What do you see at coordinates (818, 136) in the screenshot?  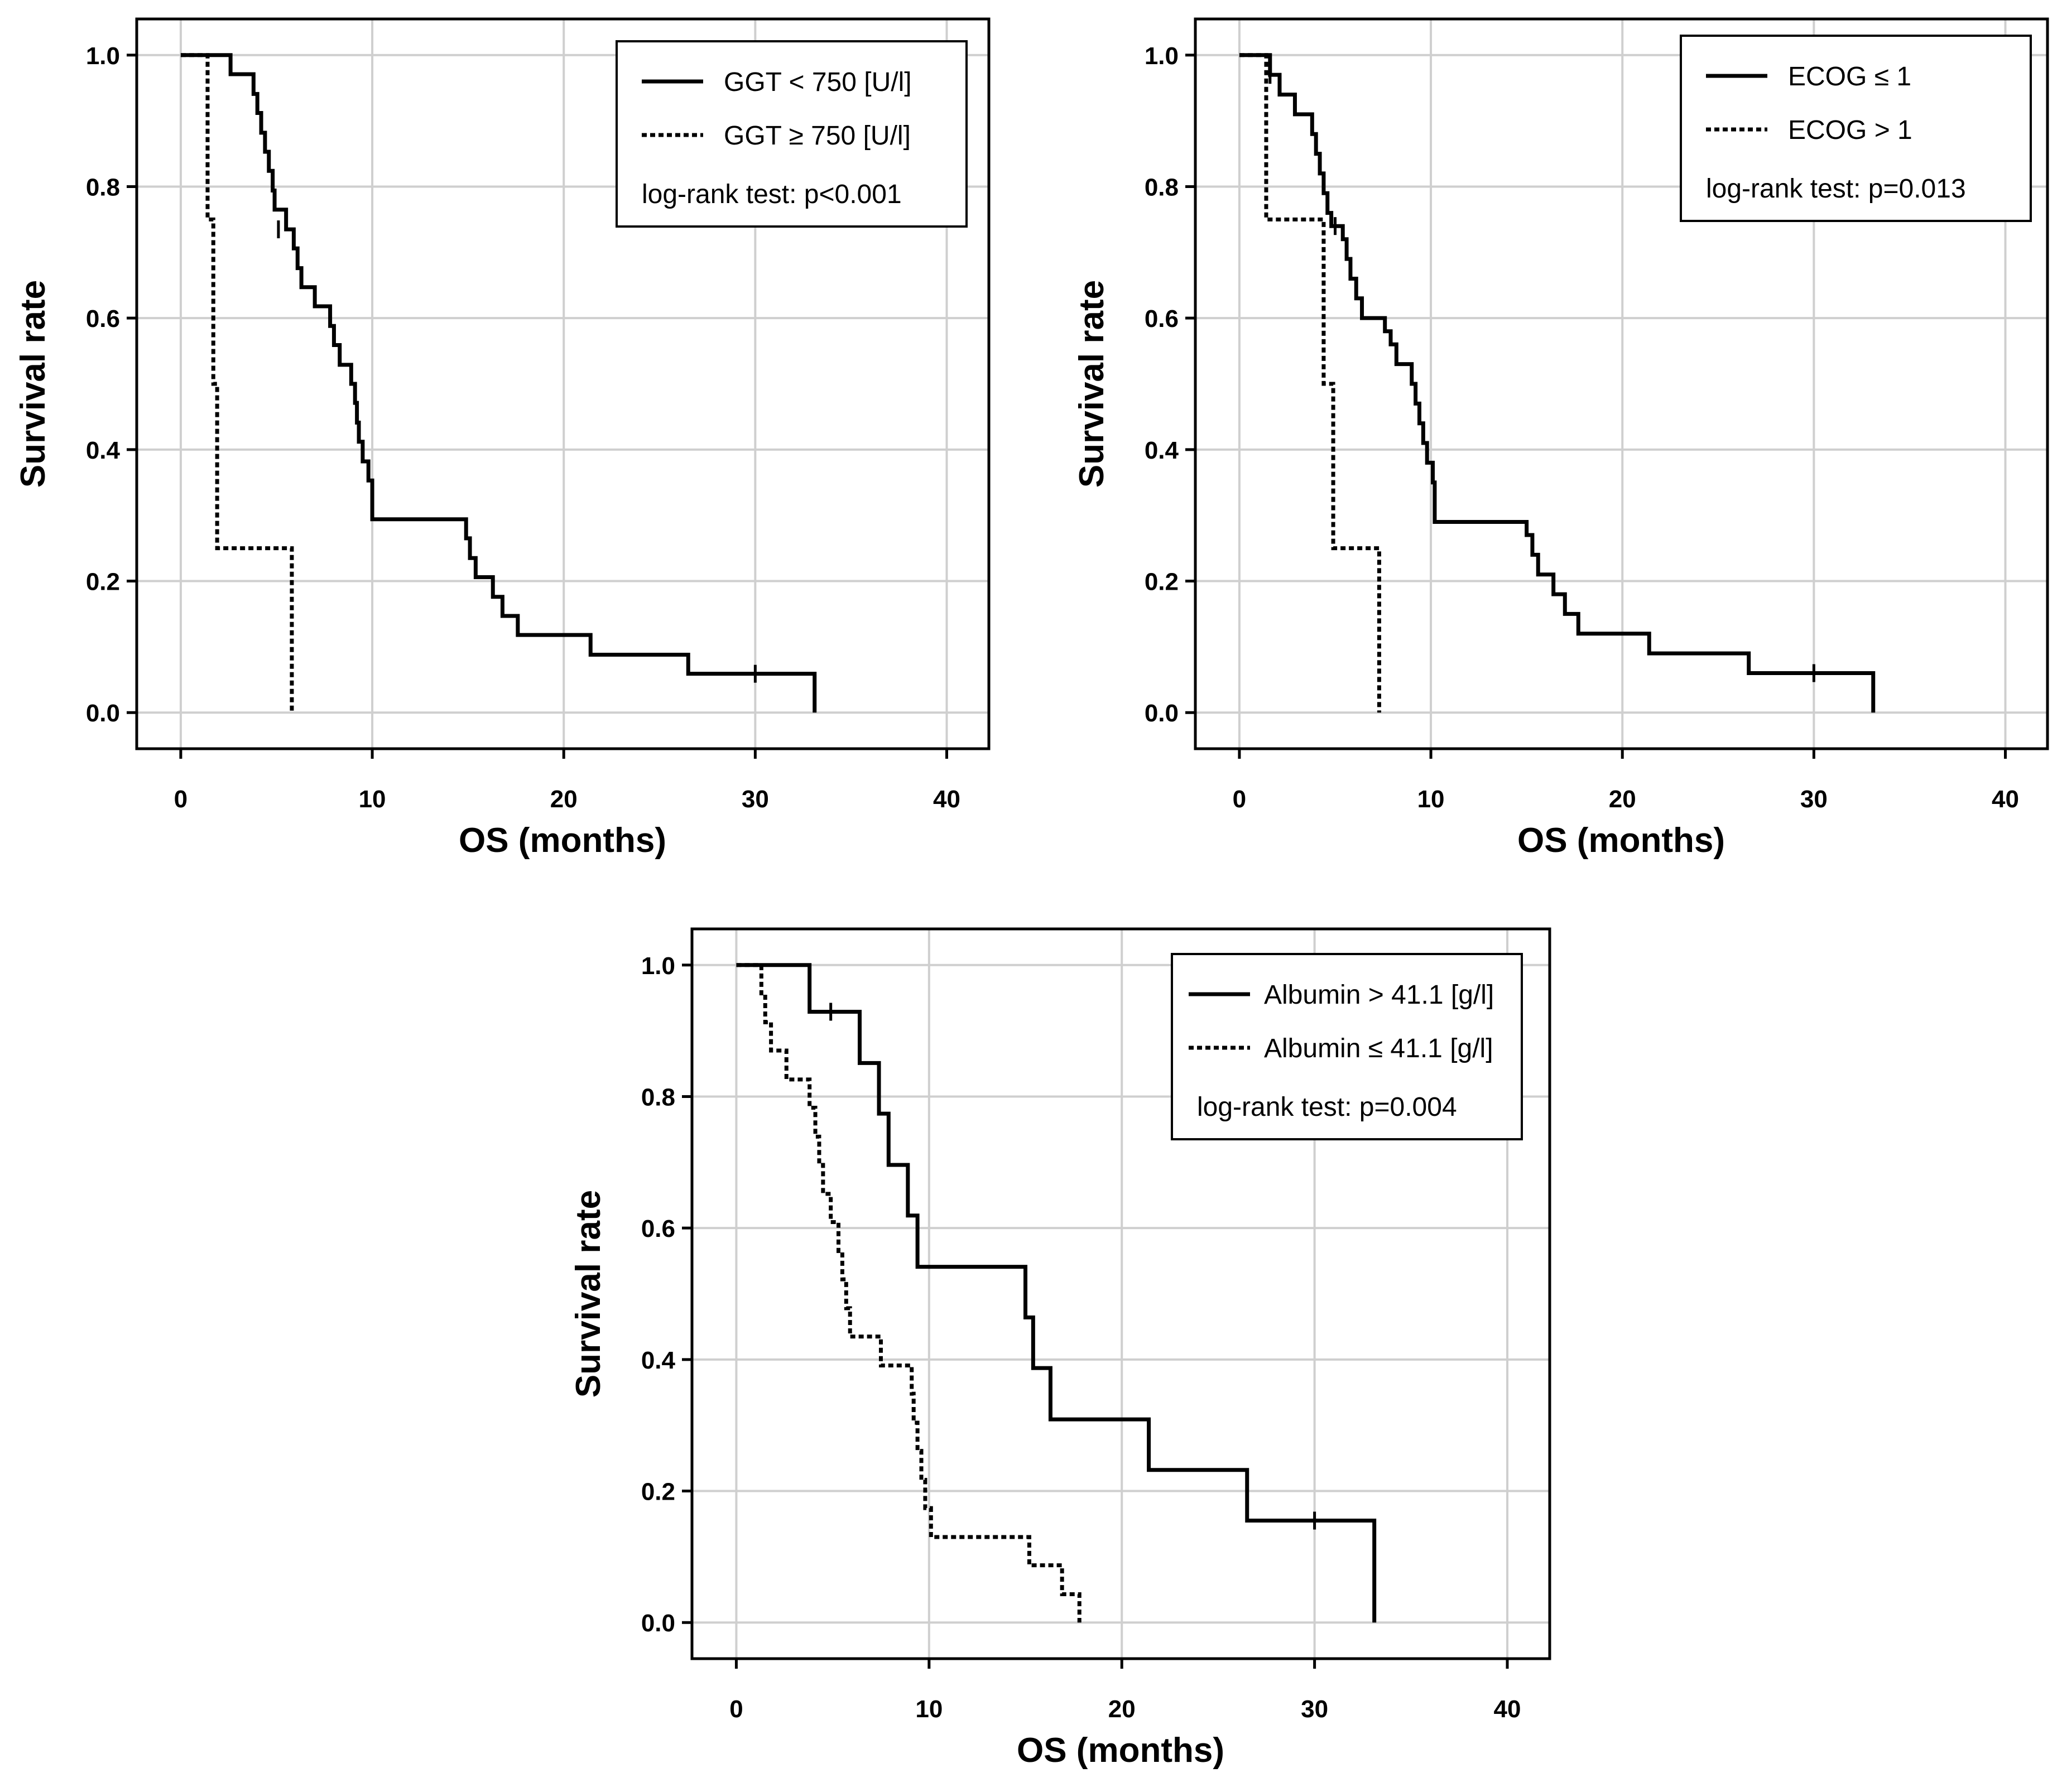 I see `legend-label: GGT ≥ 750 [U/l]` at bounding box center [818, 136].